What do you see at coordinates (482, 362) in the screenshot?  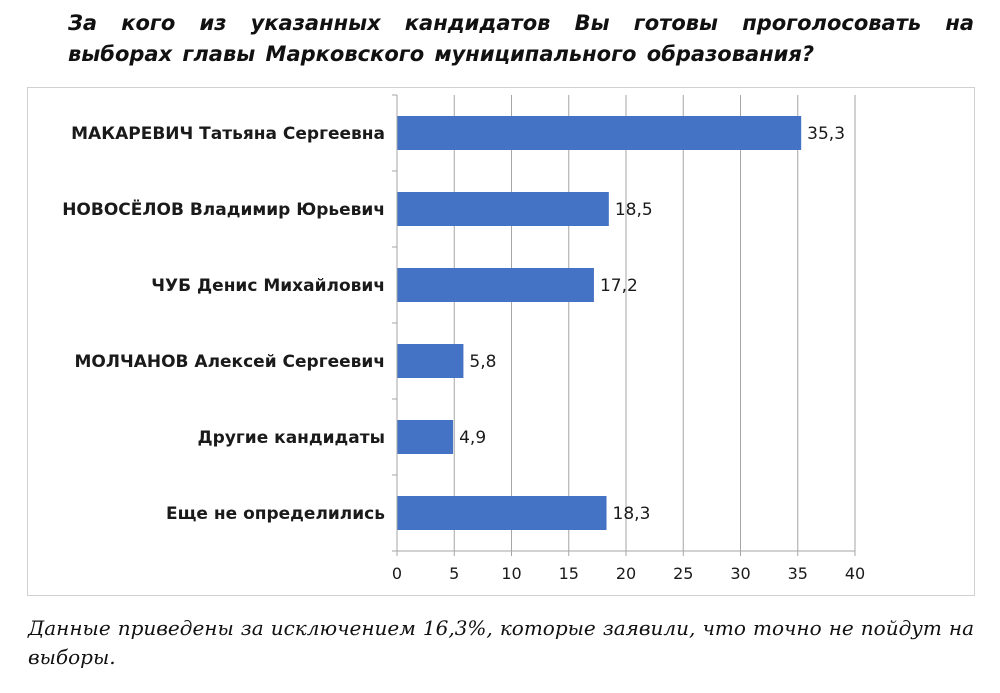 I see `value-label: 5,8` at bounding box center [482, 362].